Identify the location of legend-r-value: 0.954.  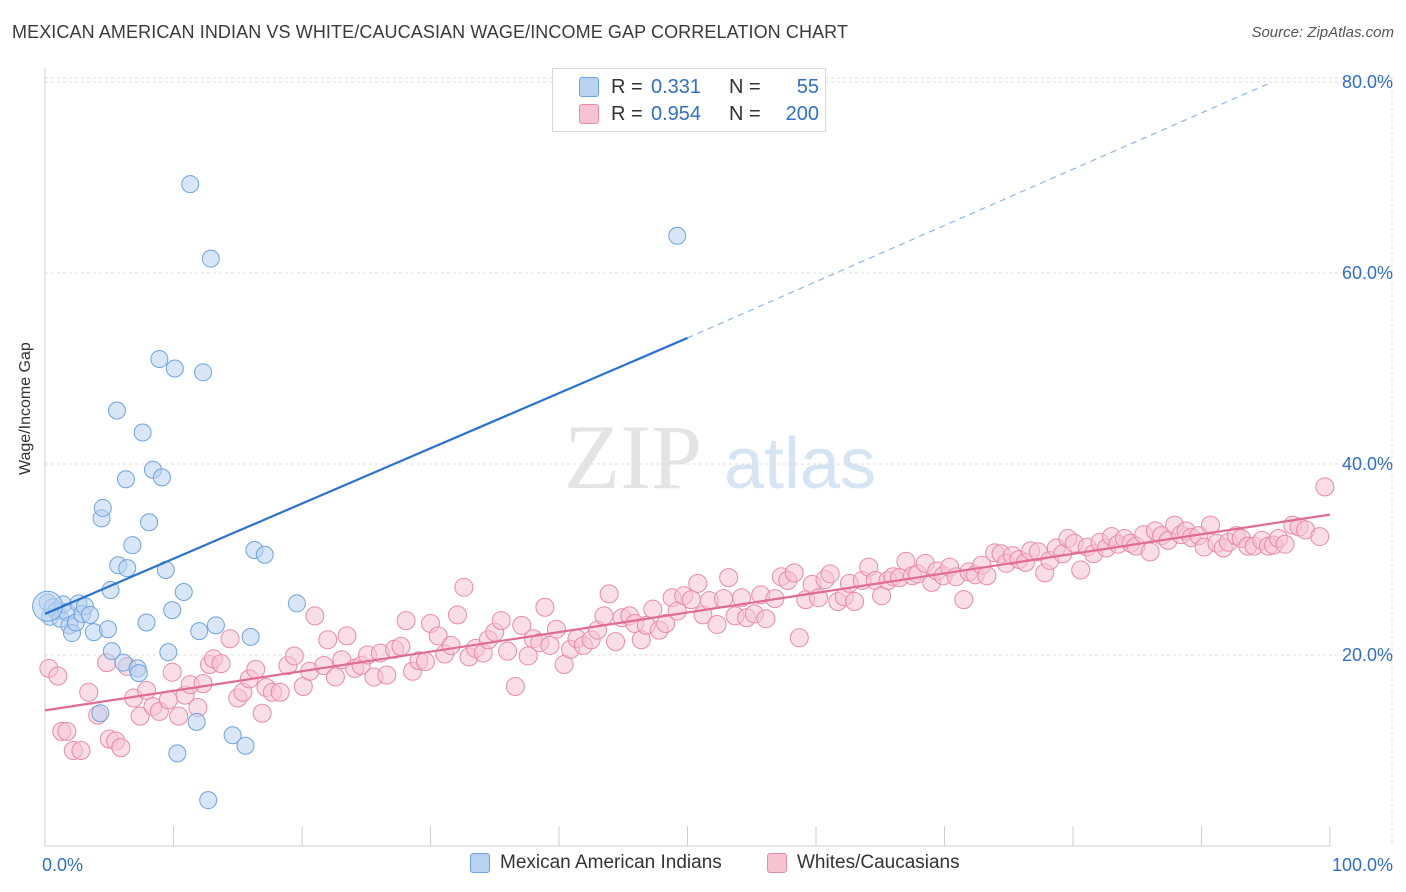
(676, 113).